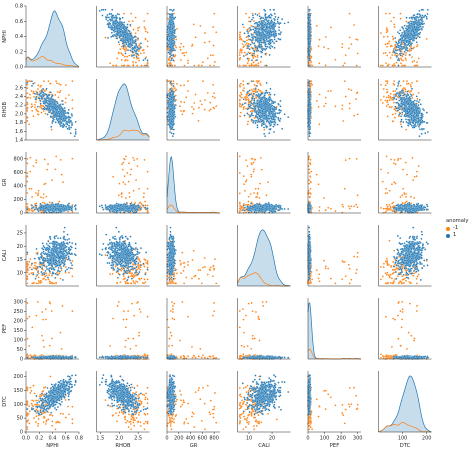 Image resolution: width=474 pixels, height=455 pixels. Describe the element at coordinates (19, 141) in the screenshot. I see `y-tick-label: 1.4` at that location.